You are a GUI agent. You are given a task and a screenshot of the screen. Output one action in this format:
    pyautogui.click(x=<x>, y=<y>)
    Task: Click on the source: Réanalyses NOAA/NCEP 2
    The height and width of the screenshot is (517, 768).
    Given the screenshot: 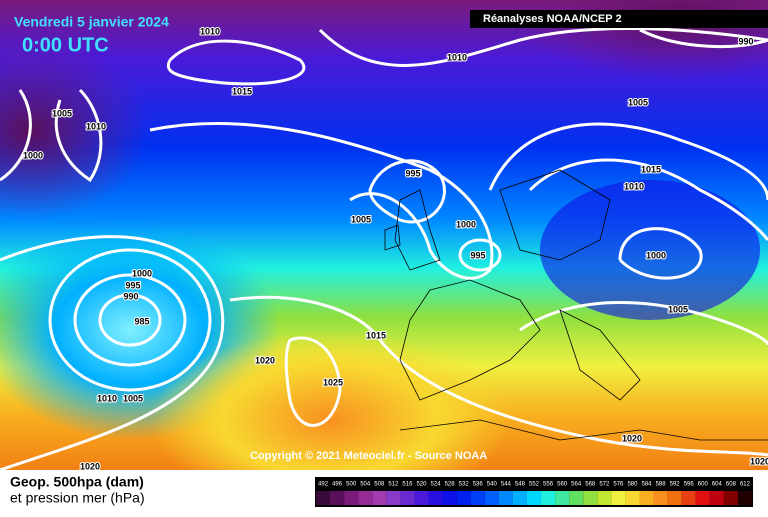 What is the action you would take?
    pyautogui.click(x=552, y=19)
    